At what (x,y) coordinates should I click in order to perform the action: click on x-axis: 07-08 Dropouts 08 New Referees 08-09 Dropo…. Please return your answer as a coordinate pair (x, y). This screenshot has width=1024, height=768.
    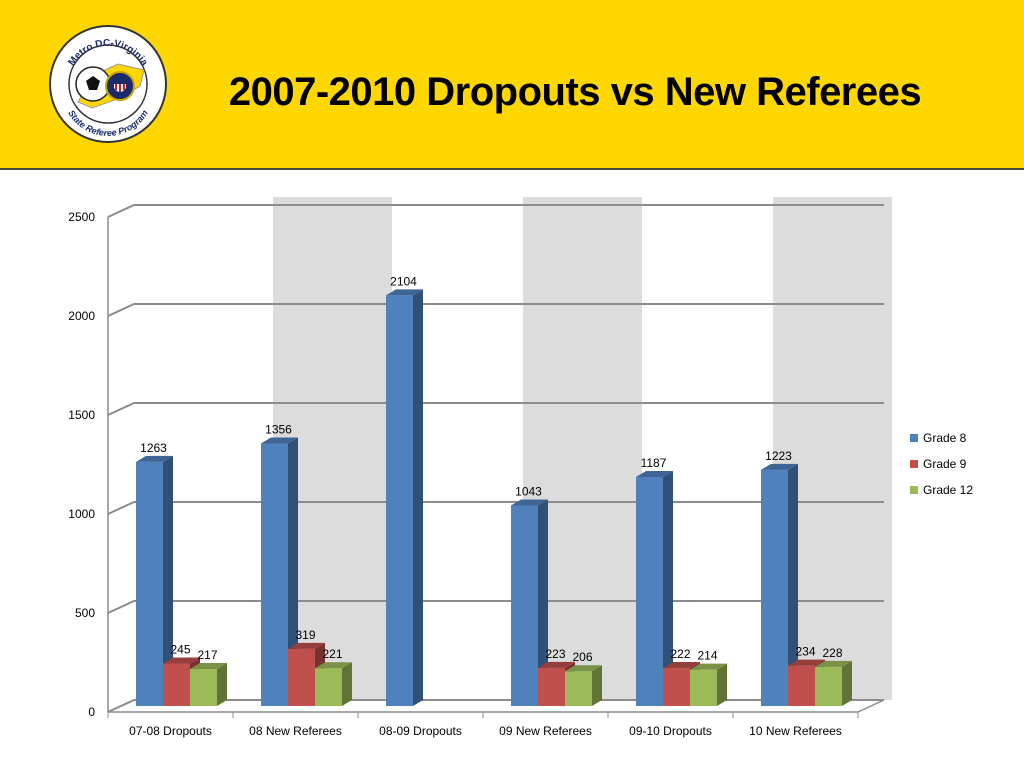
    Looking at the image, I should click on (483, 725).